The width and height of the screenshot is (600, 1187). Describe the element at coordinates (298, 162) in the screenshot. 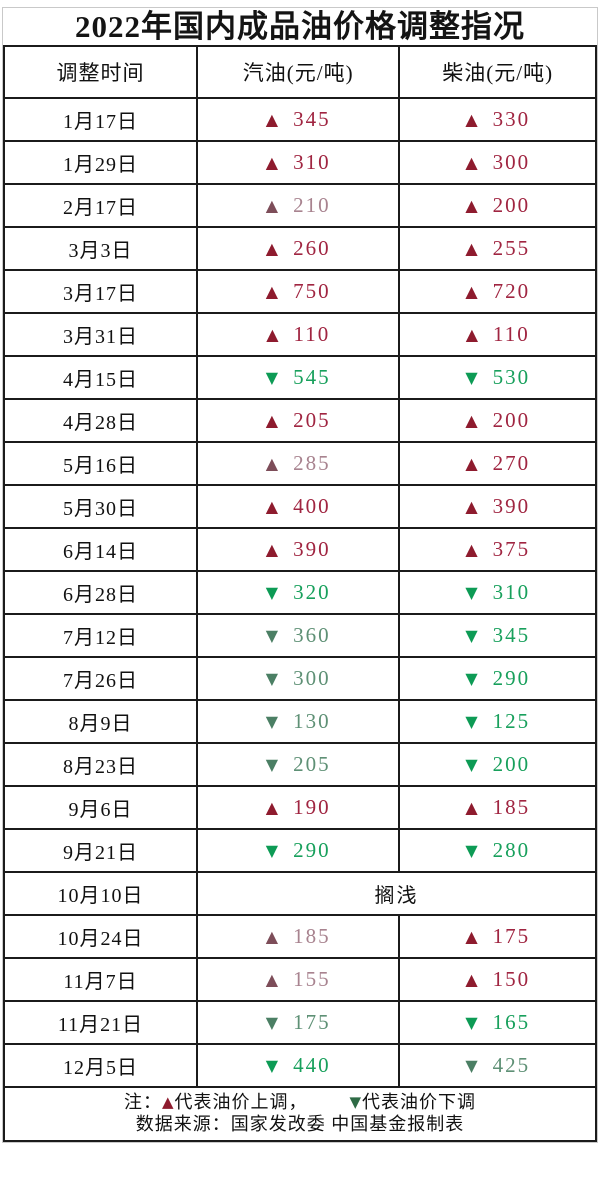

I see `price-cell: ▲ 310` at that location.